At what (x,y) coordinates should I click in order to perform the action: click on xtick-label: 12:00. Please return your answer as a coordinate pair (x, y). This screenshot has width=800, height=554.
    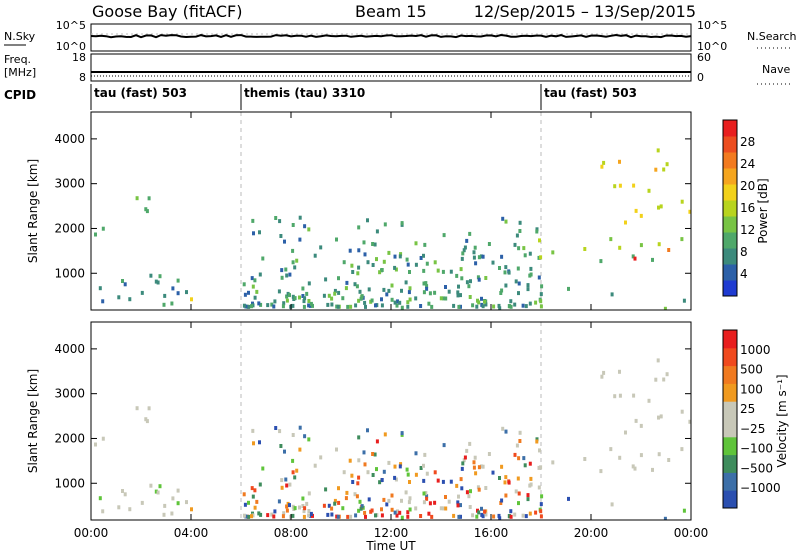
    Looking at the image, I should click on (391, 533).